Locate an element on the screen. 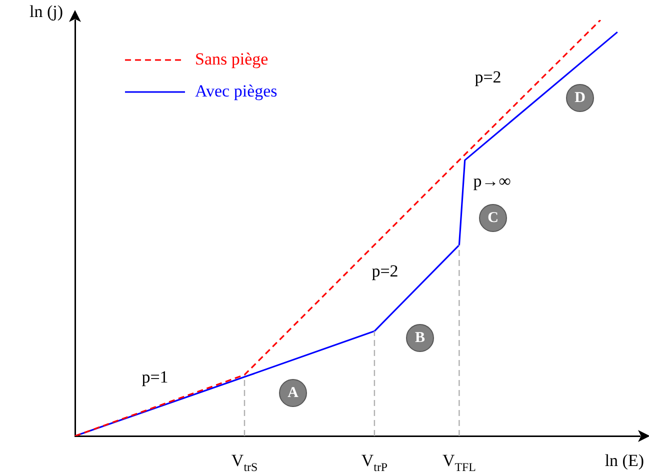  legend-label: Sans piège is located at coordinates (231, 58).